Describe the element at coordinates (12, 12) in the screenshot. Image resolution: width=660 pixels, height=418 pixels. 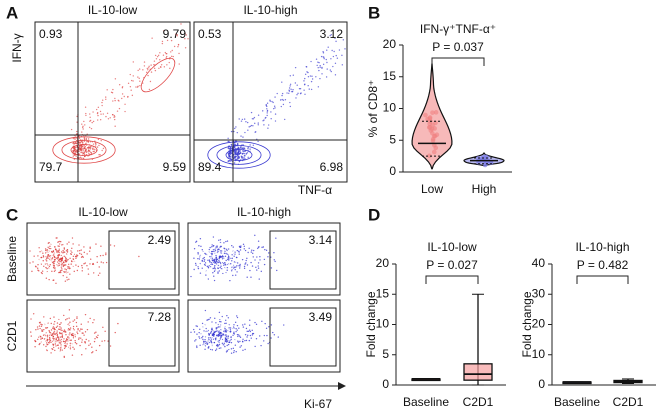
I see `panel-letter: A` at that location.